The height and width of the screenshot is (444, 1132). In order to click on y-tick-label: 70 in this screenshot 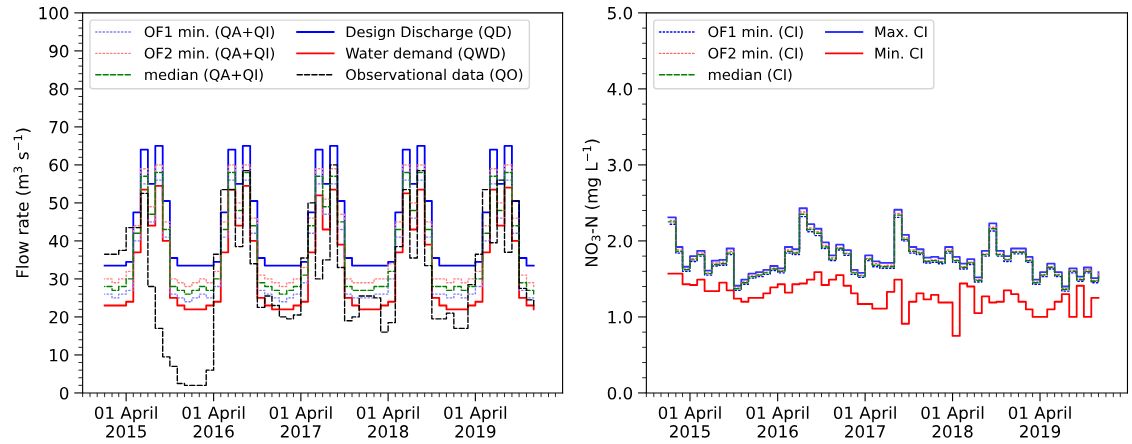, I will do `click(59, 127)`.